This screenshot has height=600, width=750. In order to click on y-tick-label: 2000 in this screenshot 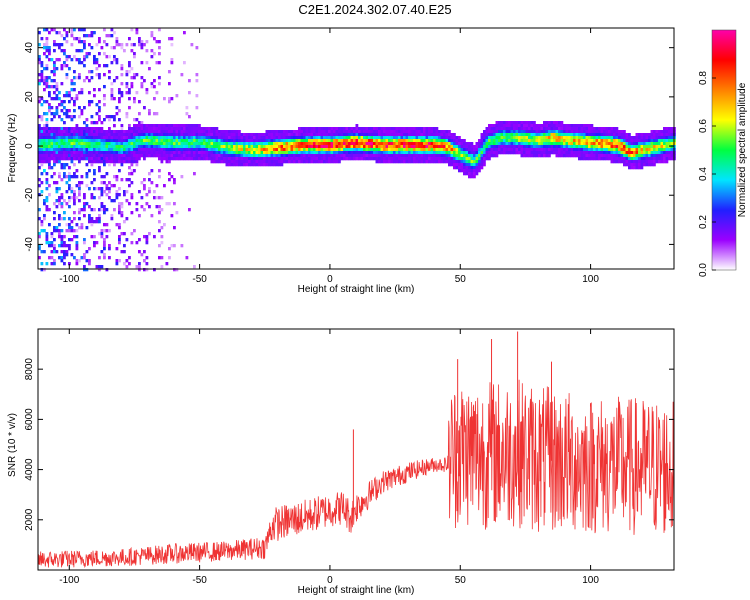, I will do `click(29, 519)`.